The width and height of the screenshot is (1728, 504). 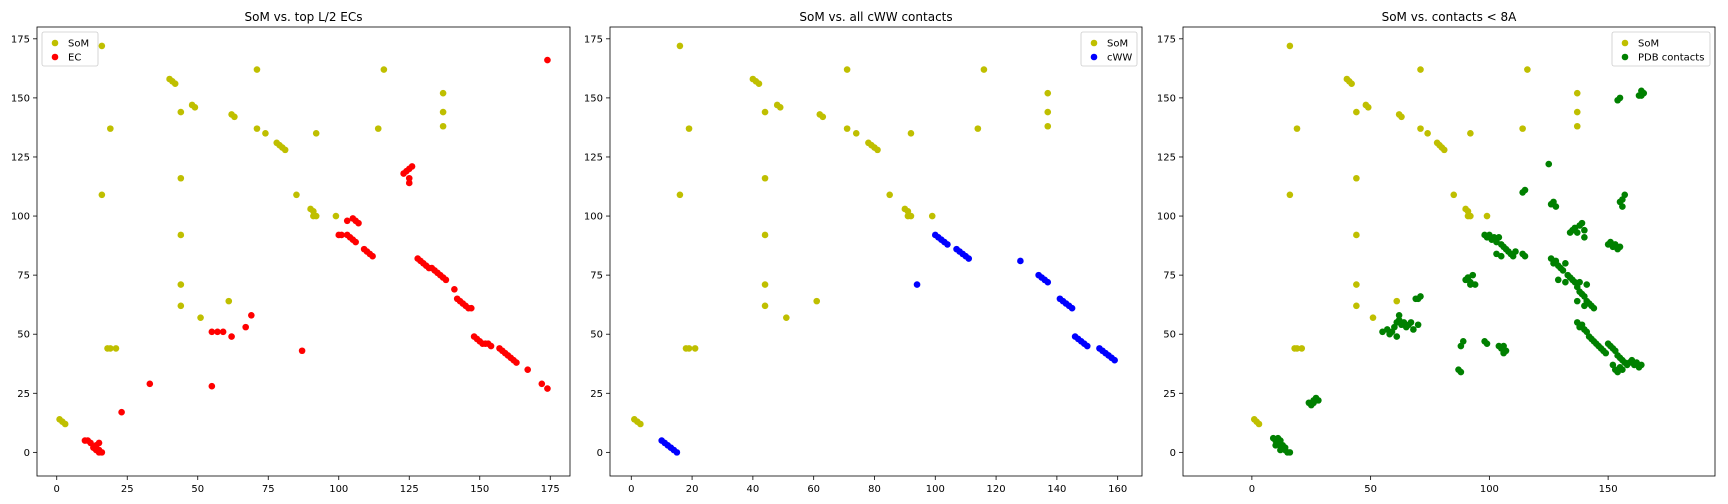 What do you see at coordinates (78, 44) in the screenshot?
I see `legend-label: SoM` at bounding box center [78, 44].